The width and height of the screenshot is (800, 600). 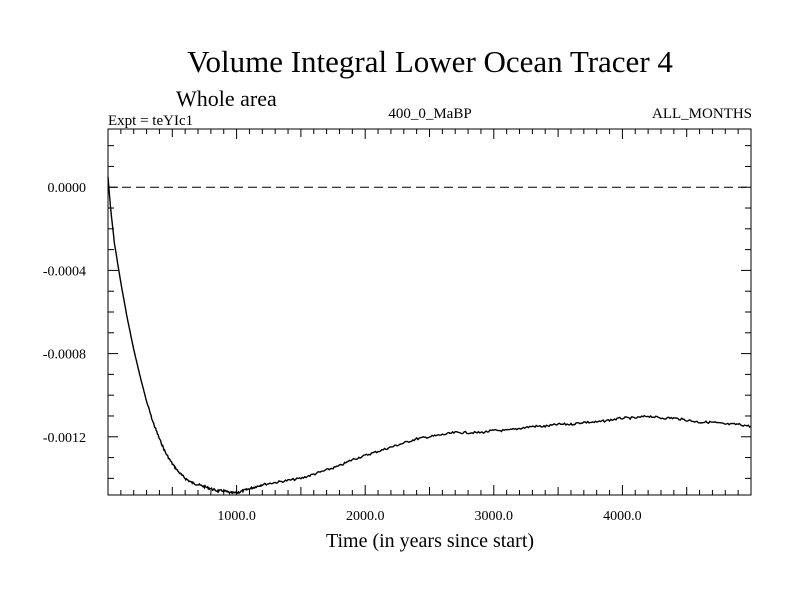 I want to click on y-tick-label: -0.0008, so click(x=64, y=355).